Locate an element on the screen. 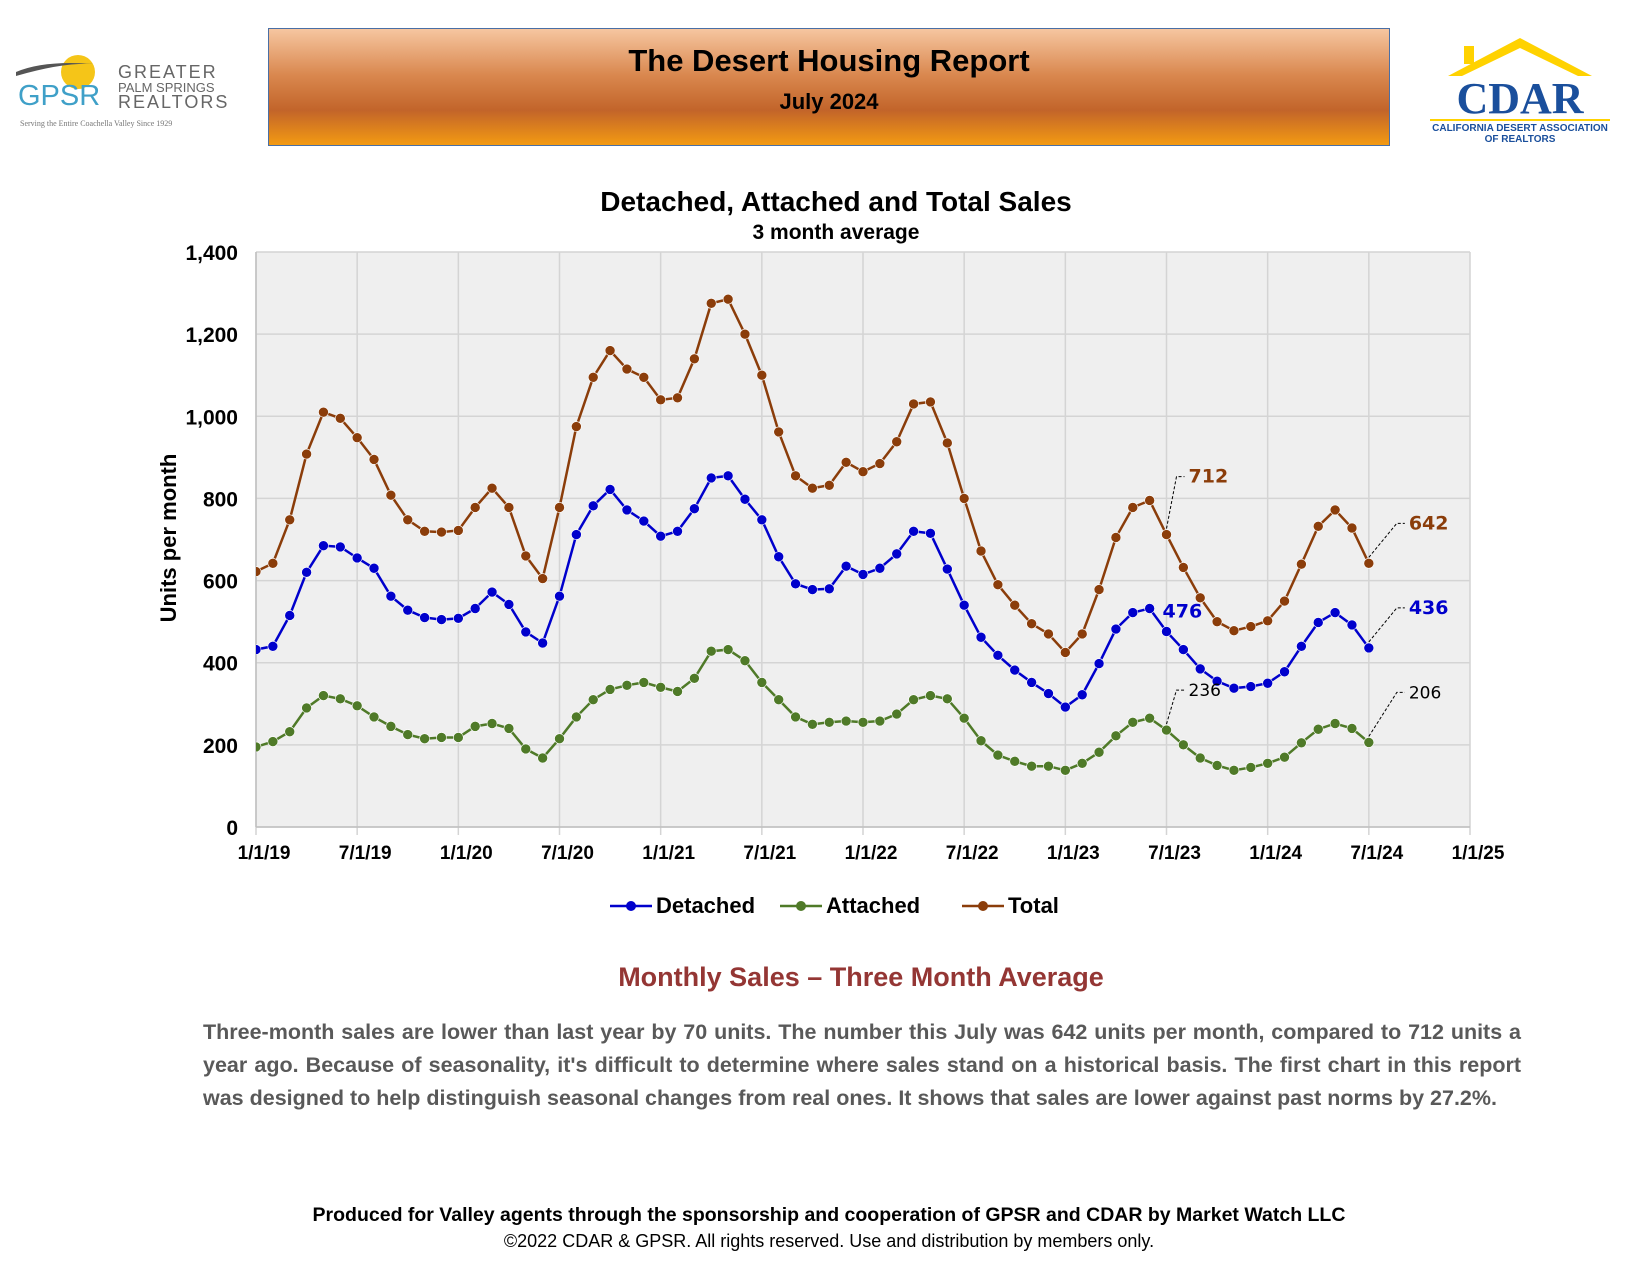 Image resolution: width=1650 pixels, height=1275 pixels. x-tick-label: 1/1/22 is located at coordinates (871, 853).